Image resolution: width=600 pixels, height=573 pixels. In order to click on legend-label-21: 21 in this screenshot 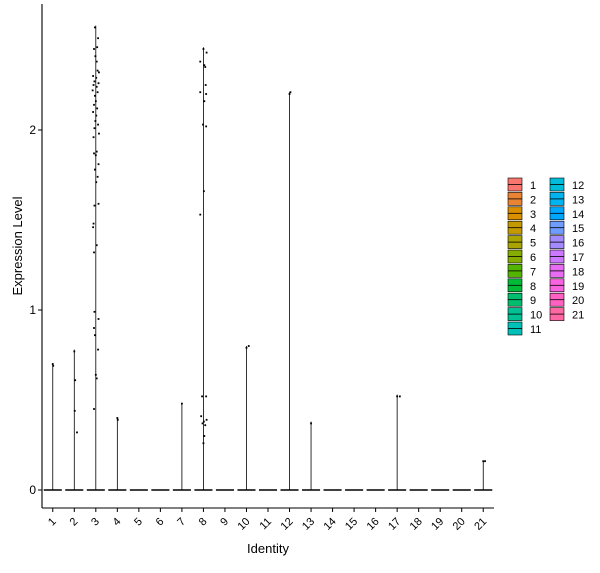, I will do `click(578, 316)`.